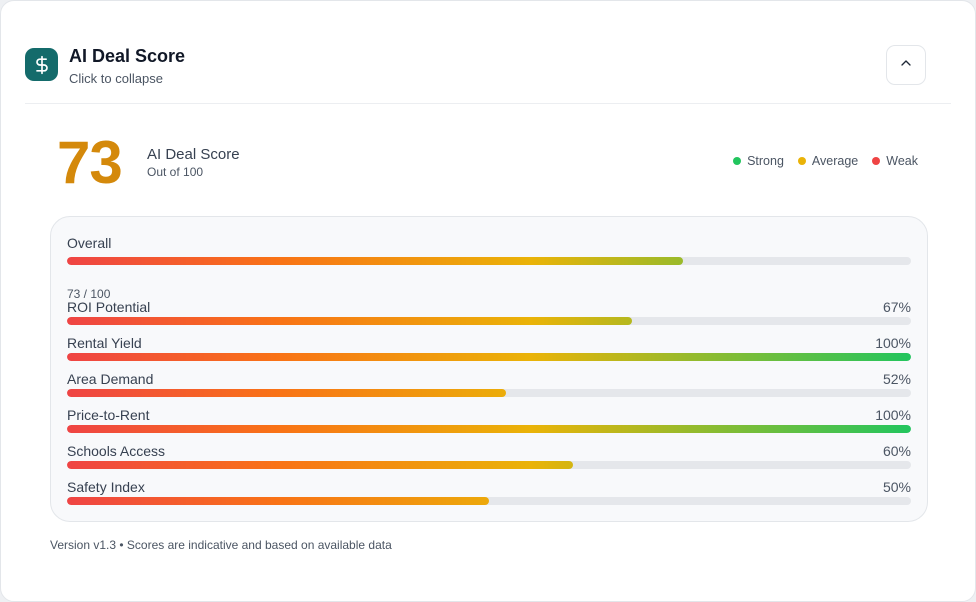 The width and height of the screenshot is (976, 602). I want to click on score-sublabel: Out of 100, so click(175, 172).